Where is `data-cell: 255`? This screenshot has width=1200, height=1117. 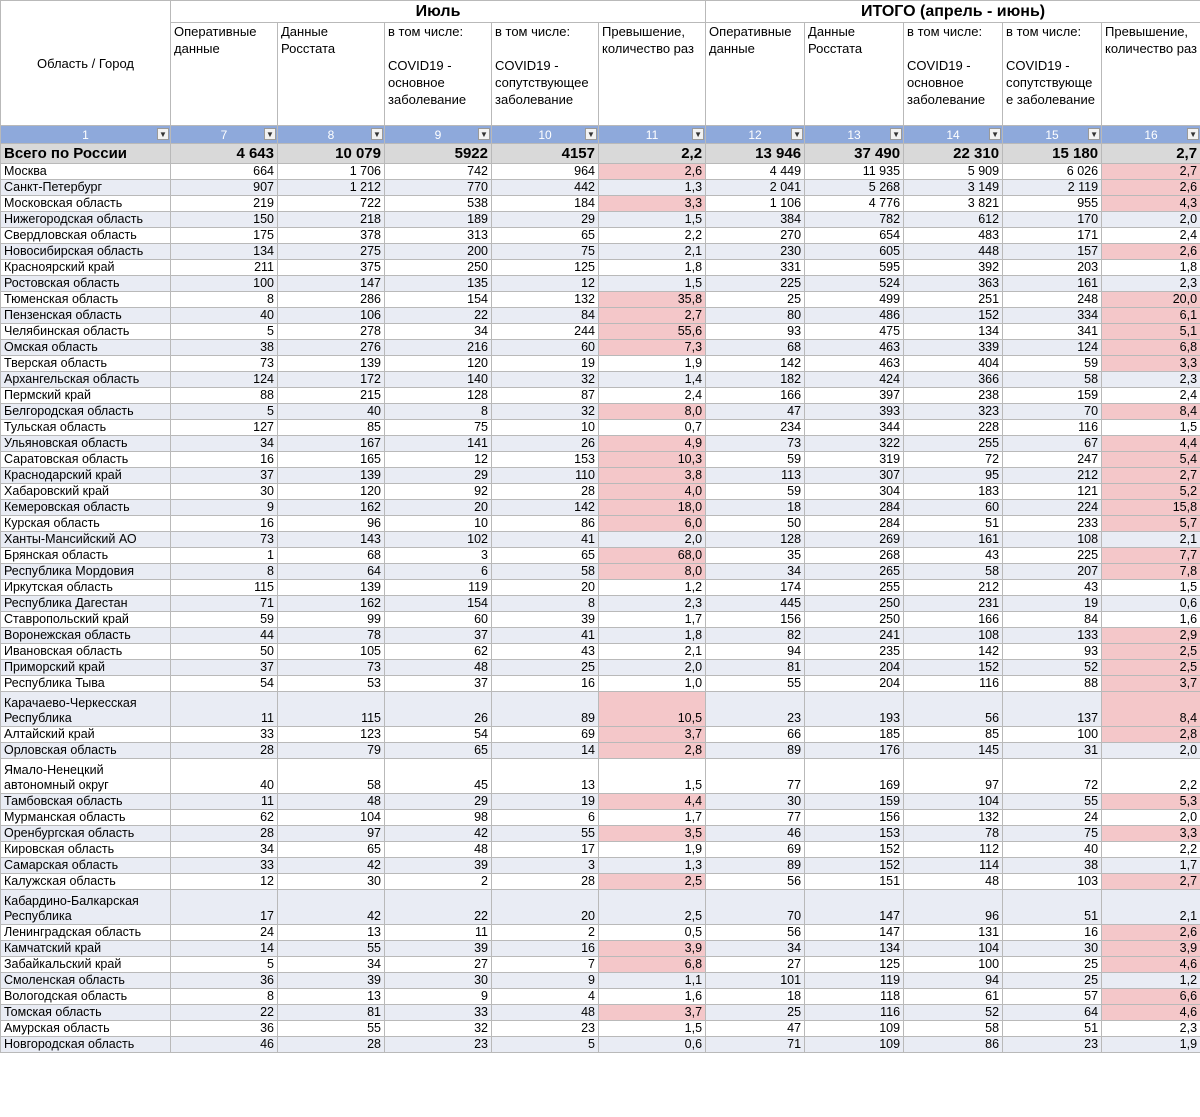
data-cell: 255 is located at coordinates (953, 443).